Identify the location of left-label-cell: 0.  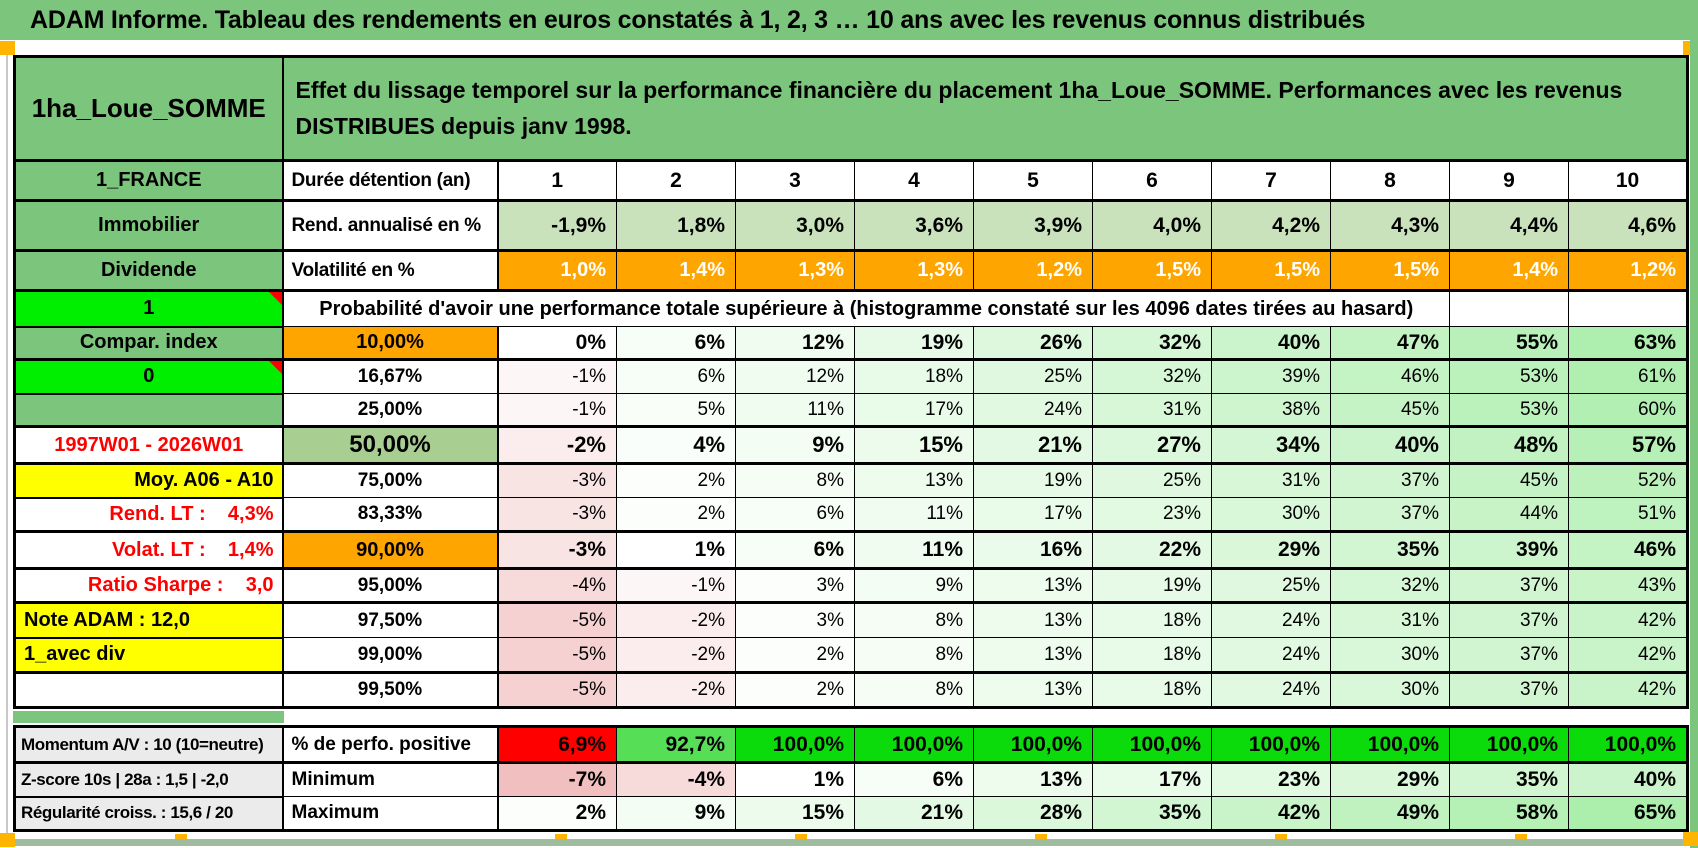
(148, 376).